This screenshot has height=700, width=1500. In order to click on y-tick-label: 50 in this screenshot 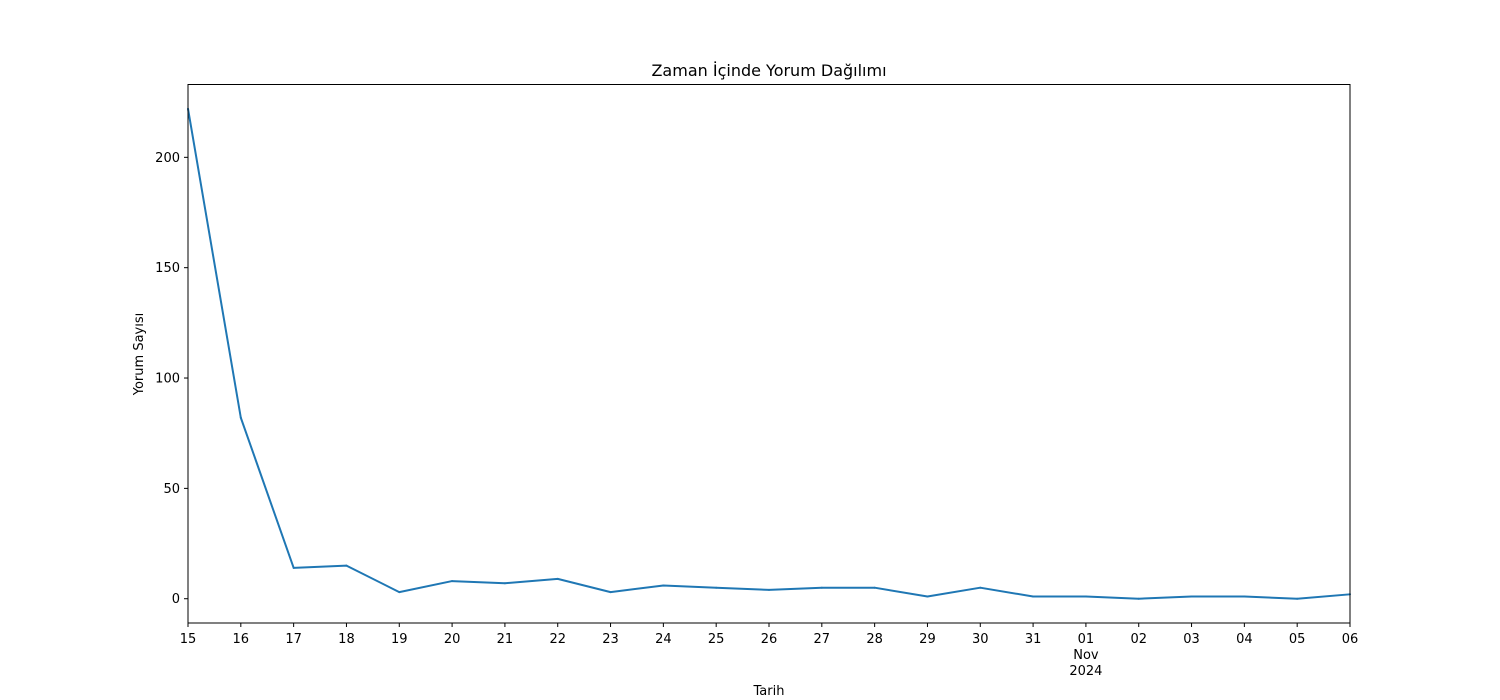, I will do `click(171, 489)`.